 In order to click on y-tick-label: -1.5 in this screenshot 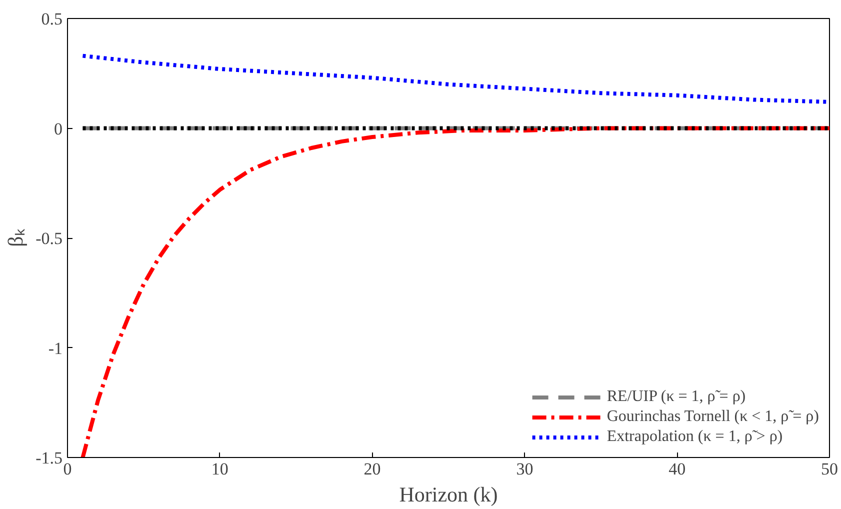, I will do `click(49, 458)`.